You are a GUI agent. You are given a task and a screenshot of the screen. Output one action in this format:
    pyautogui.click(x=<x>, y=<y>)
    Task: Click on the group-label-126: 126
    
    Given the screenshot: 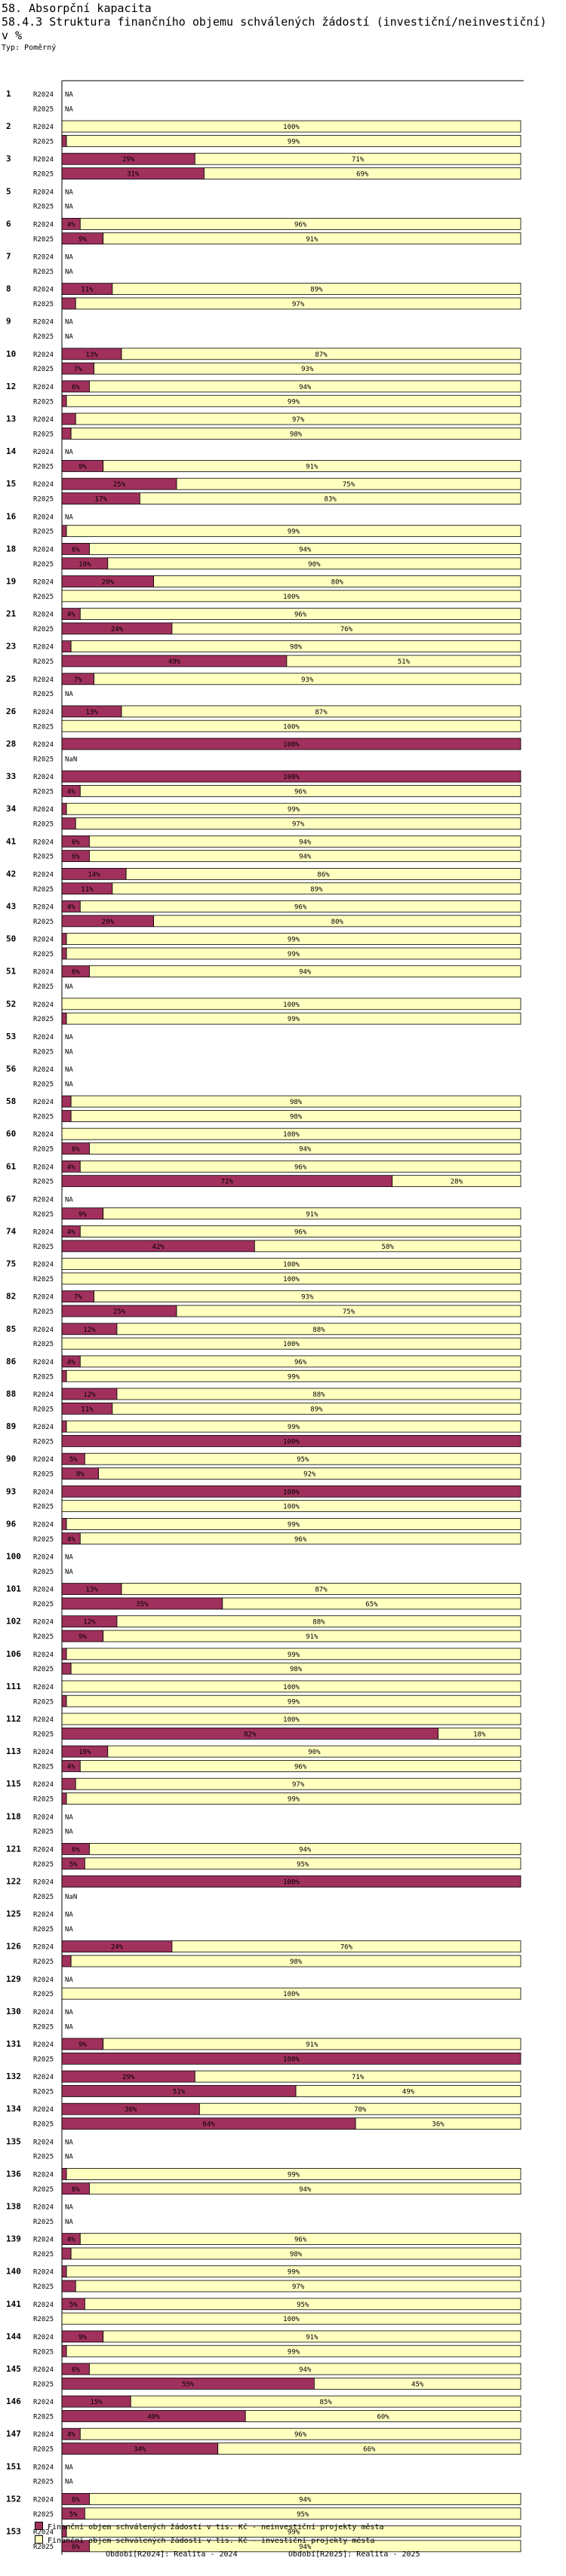 What is the action you would take?
    pyautogui.click(x=14, y=1947)
    